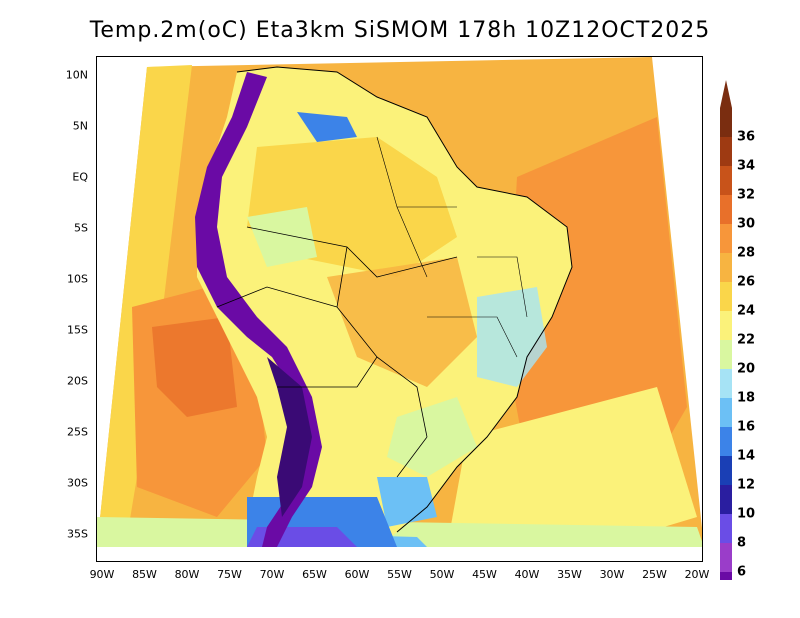 The image size is (800, 618). I want to click on lon-label-85w: 85W, so click(144, 574).